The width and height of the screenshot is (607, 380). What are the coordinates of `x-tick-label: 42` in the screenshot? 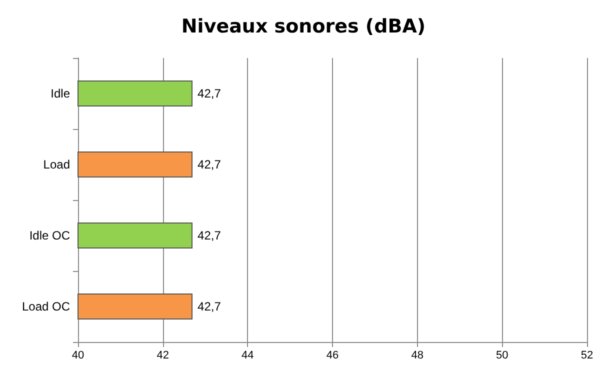 It's located at (162, 356).